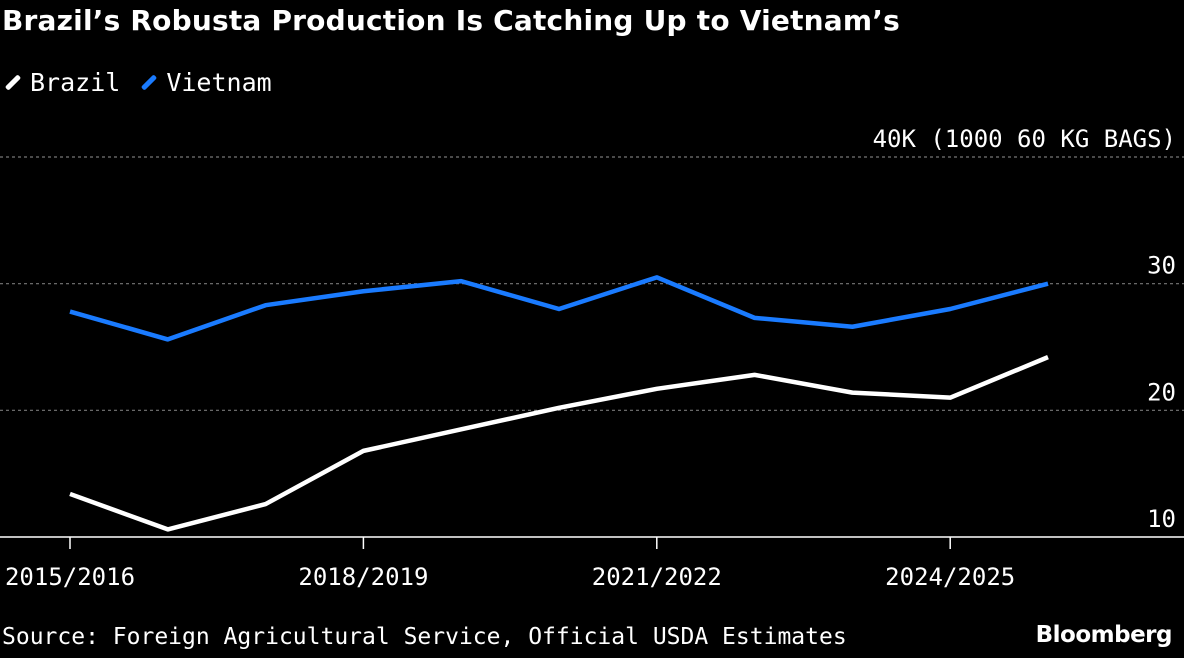 The height and width of the screenshot is (658, 1184). I want to click on legend-item-brazil: Brazil, so click(62, 82).